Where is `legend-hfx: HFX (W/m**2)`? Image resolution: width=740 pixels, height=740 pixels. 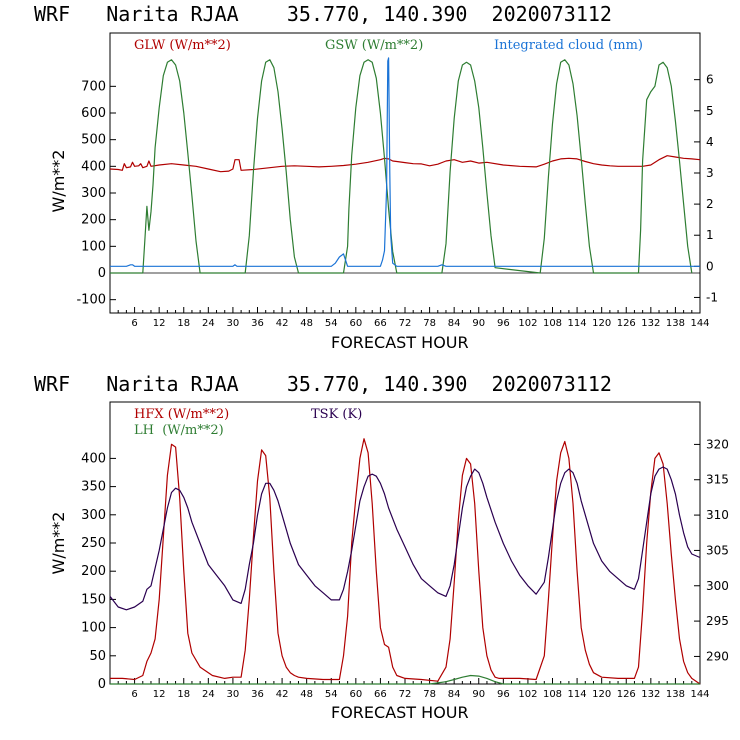
legend-hfx: HFX (W/m**2) is located at coordinates (181, 414).